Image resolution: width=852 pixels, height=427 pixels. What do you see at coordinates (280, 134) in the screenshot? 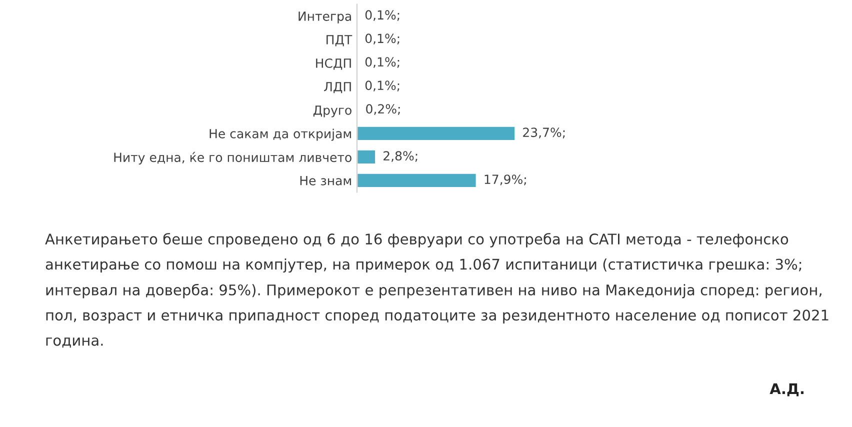
I see `y-tick-label: Не сакам да откријам` at bounding box center [280, 134].